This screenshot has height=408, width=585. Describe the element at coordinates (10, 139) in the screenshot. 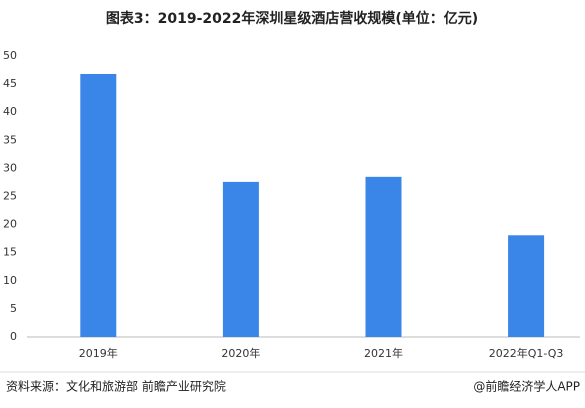

I see `y-tick-label: 35` at that location.